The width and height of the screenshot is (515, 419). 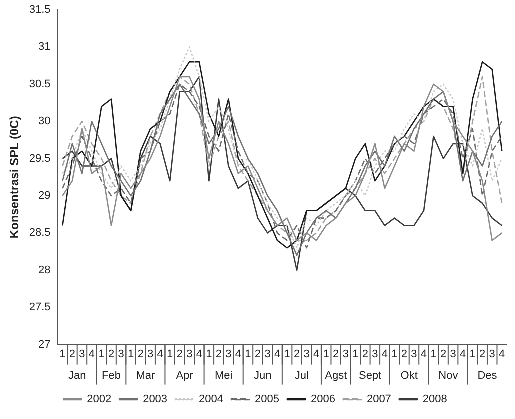 I want to click on legend-label: 2007, so click(x=379, y=400).